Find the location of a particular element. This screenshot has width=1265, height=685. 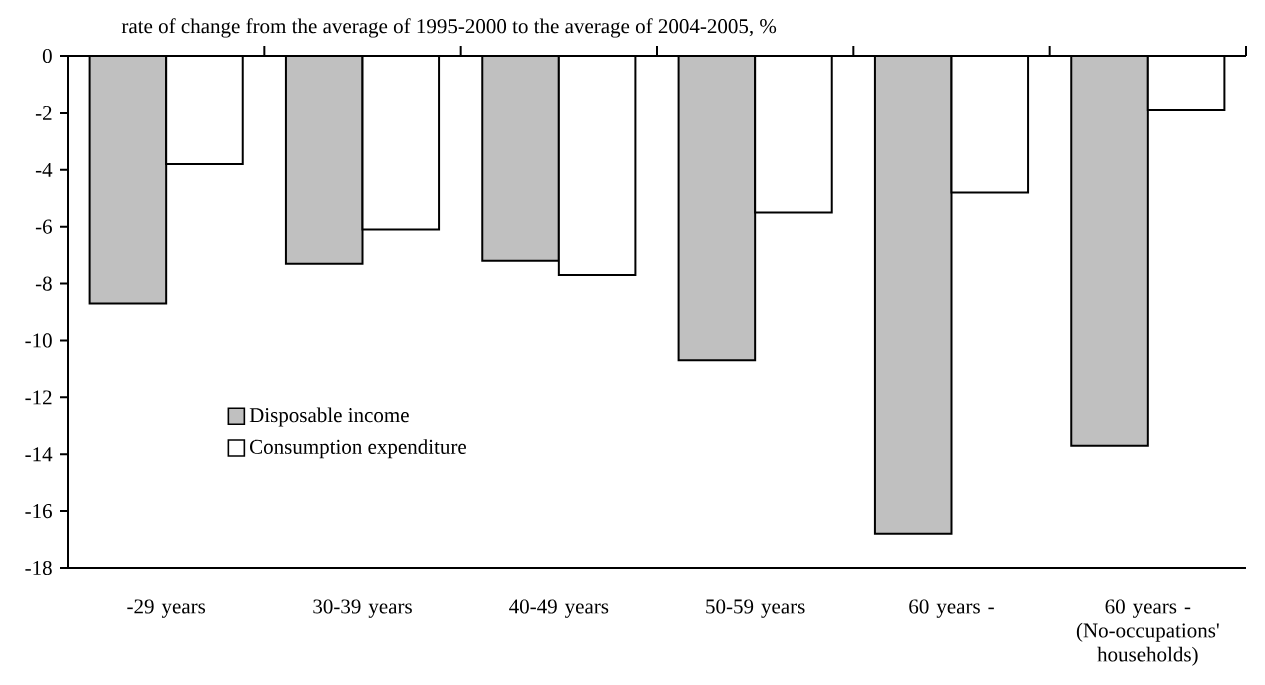

y-tick-label: -8 is located at coordinates (43, 283).